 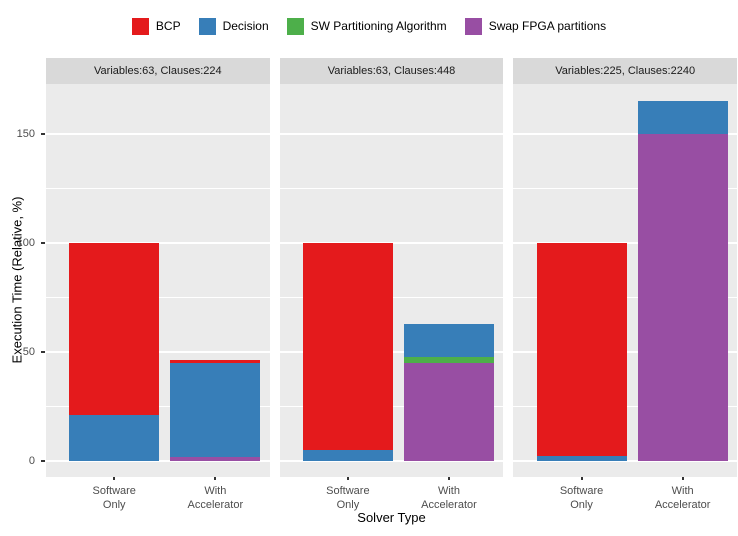 I want to click on legend-label: Swap FPGA partitions, so click(x=547, y=26).